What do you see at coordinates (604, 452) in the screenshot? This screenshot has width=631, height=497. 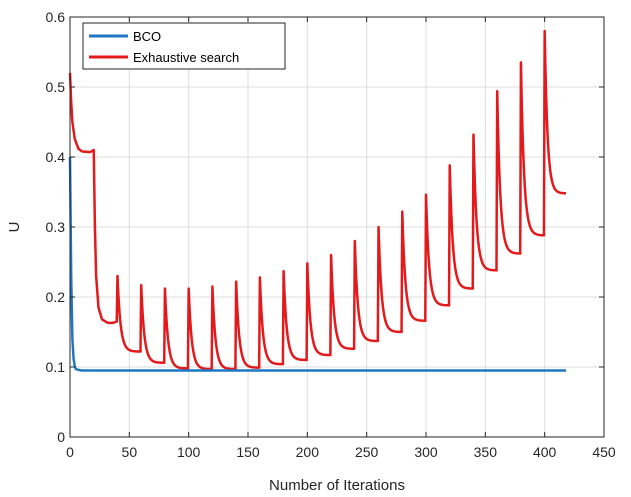 I see `x-tick-label: 450` at bounding box center [604, 452].